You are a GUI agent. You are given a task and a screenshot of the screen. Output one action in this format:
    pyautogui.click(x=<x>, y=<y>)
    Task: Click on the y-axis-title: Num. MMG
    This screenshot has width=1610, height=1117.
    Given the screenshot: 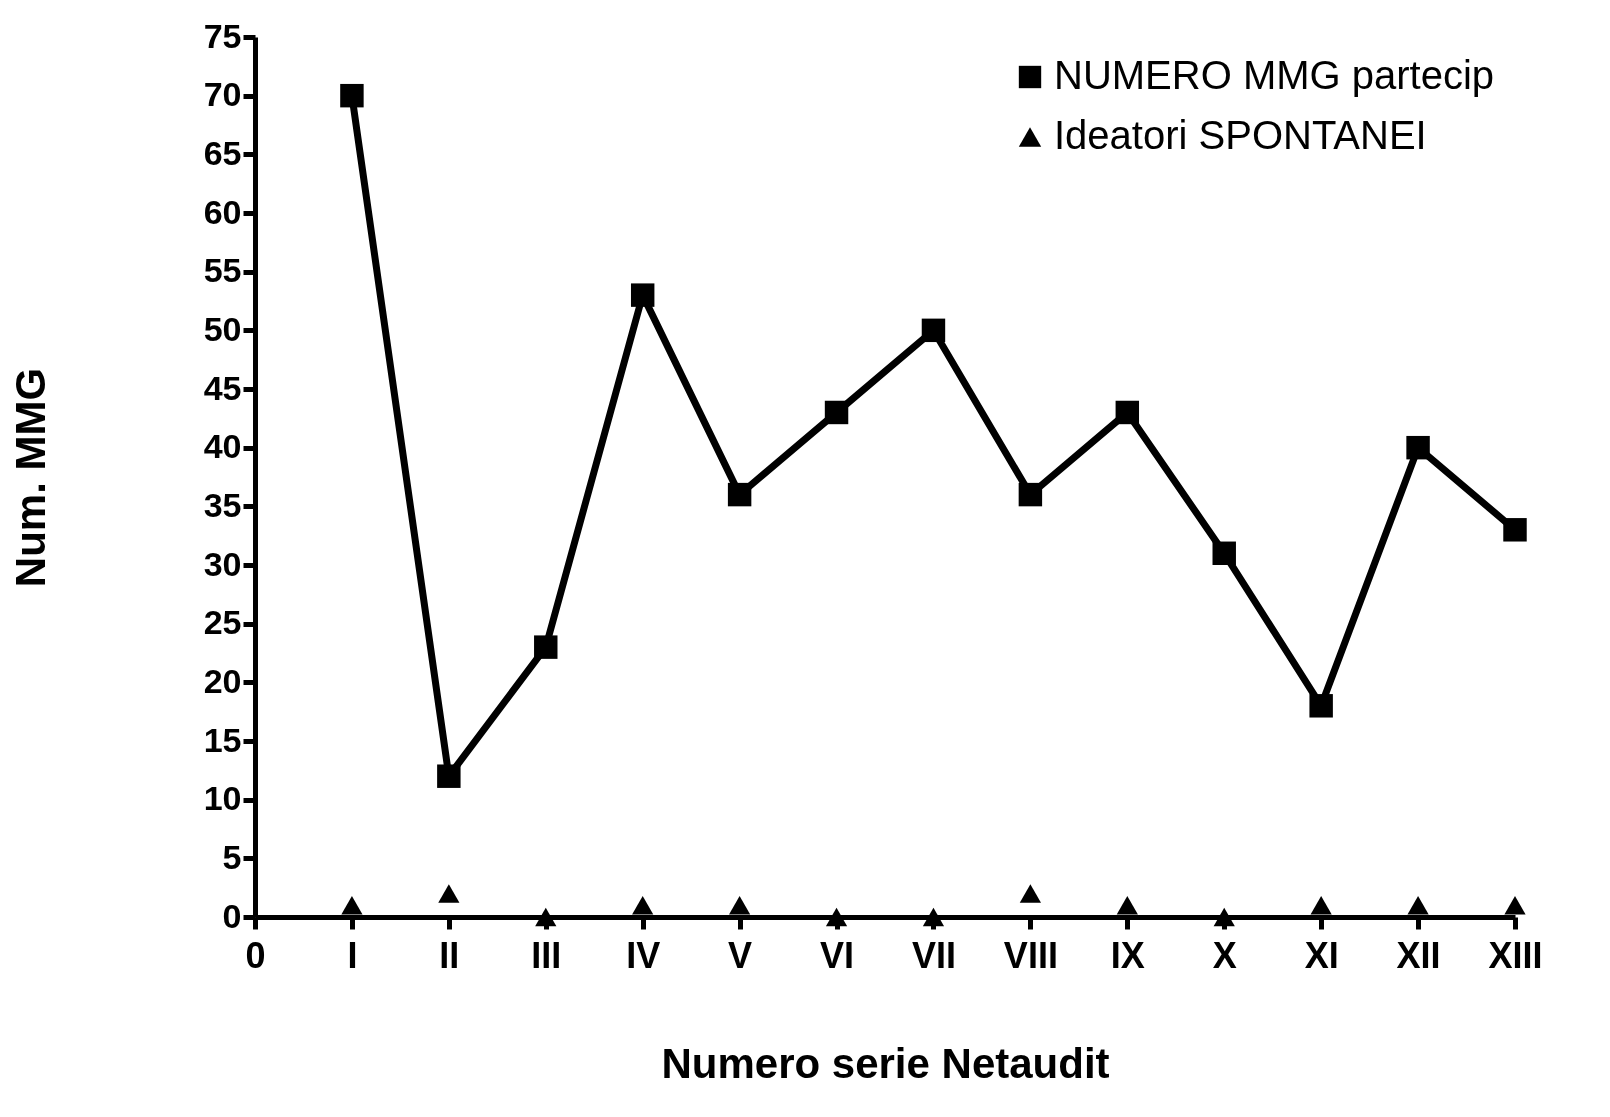 What is the action you would take?
    pyautogui.click(x=30, y=477)
    